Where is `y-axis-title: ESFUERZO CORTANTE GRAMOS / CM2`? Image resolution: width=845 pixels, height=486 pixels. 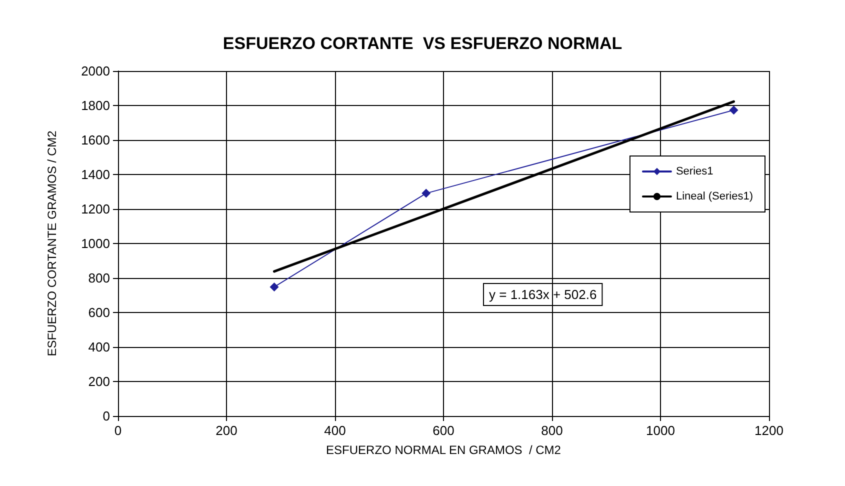 y-axis-title: ESFUERZO CORTANTE GRAMOS / CM2 is located at coordinates (52, 243).